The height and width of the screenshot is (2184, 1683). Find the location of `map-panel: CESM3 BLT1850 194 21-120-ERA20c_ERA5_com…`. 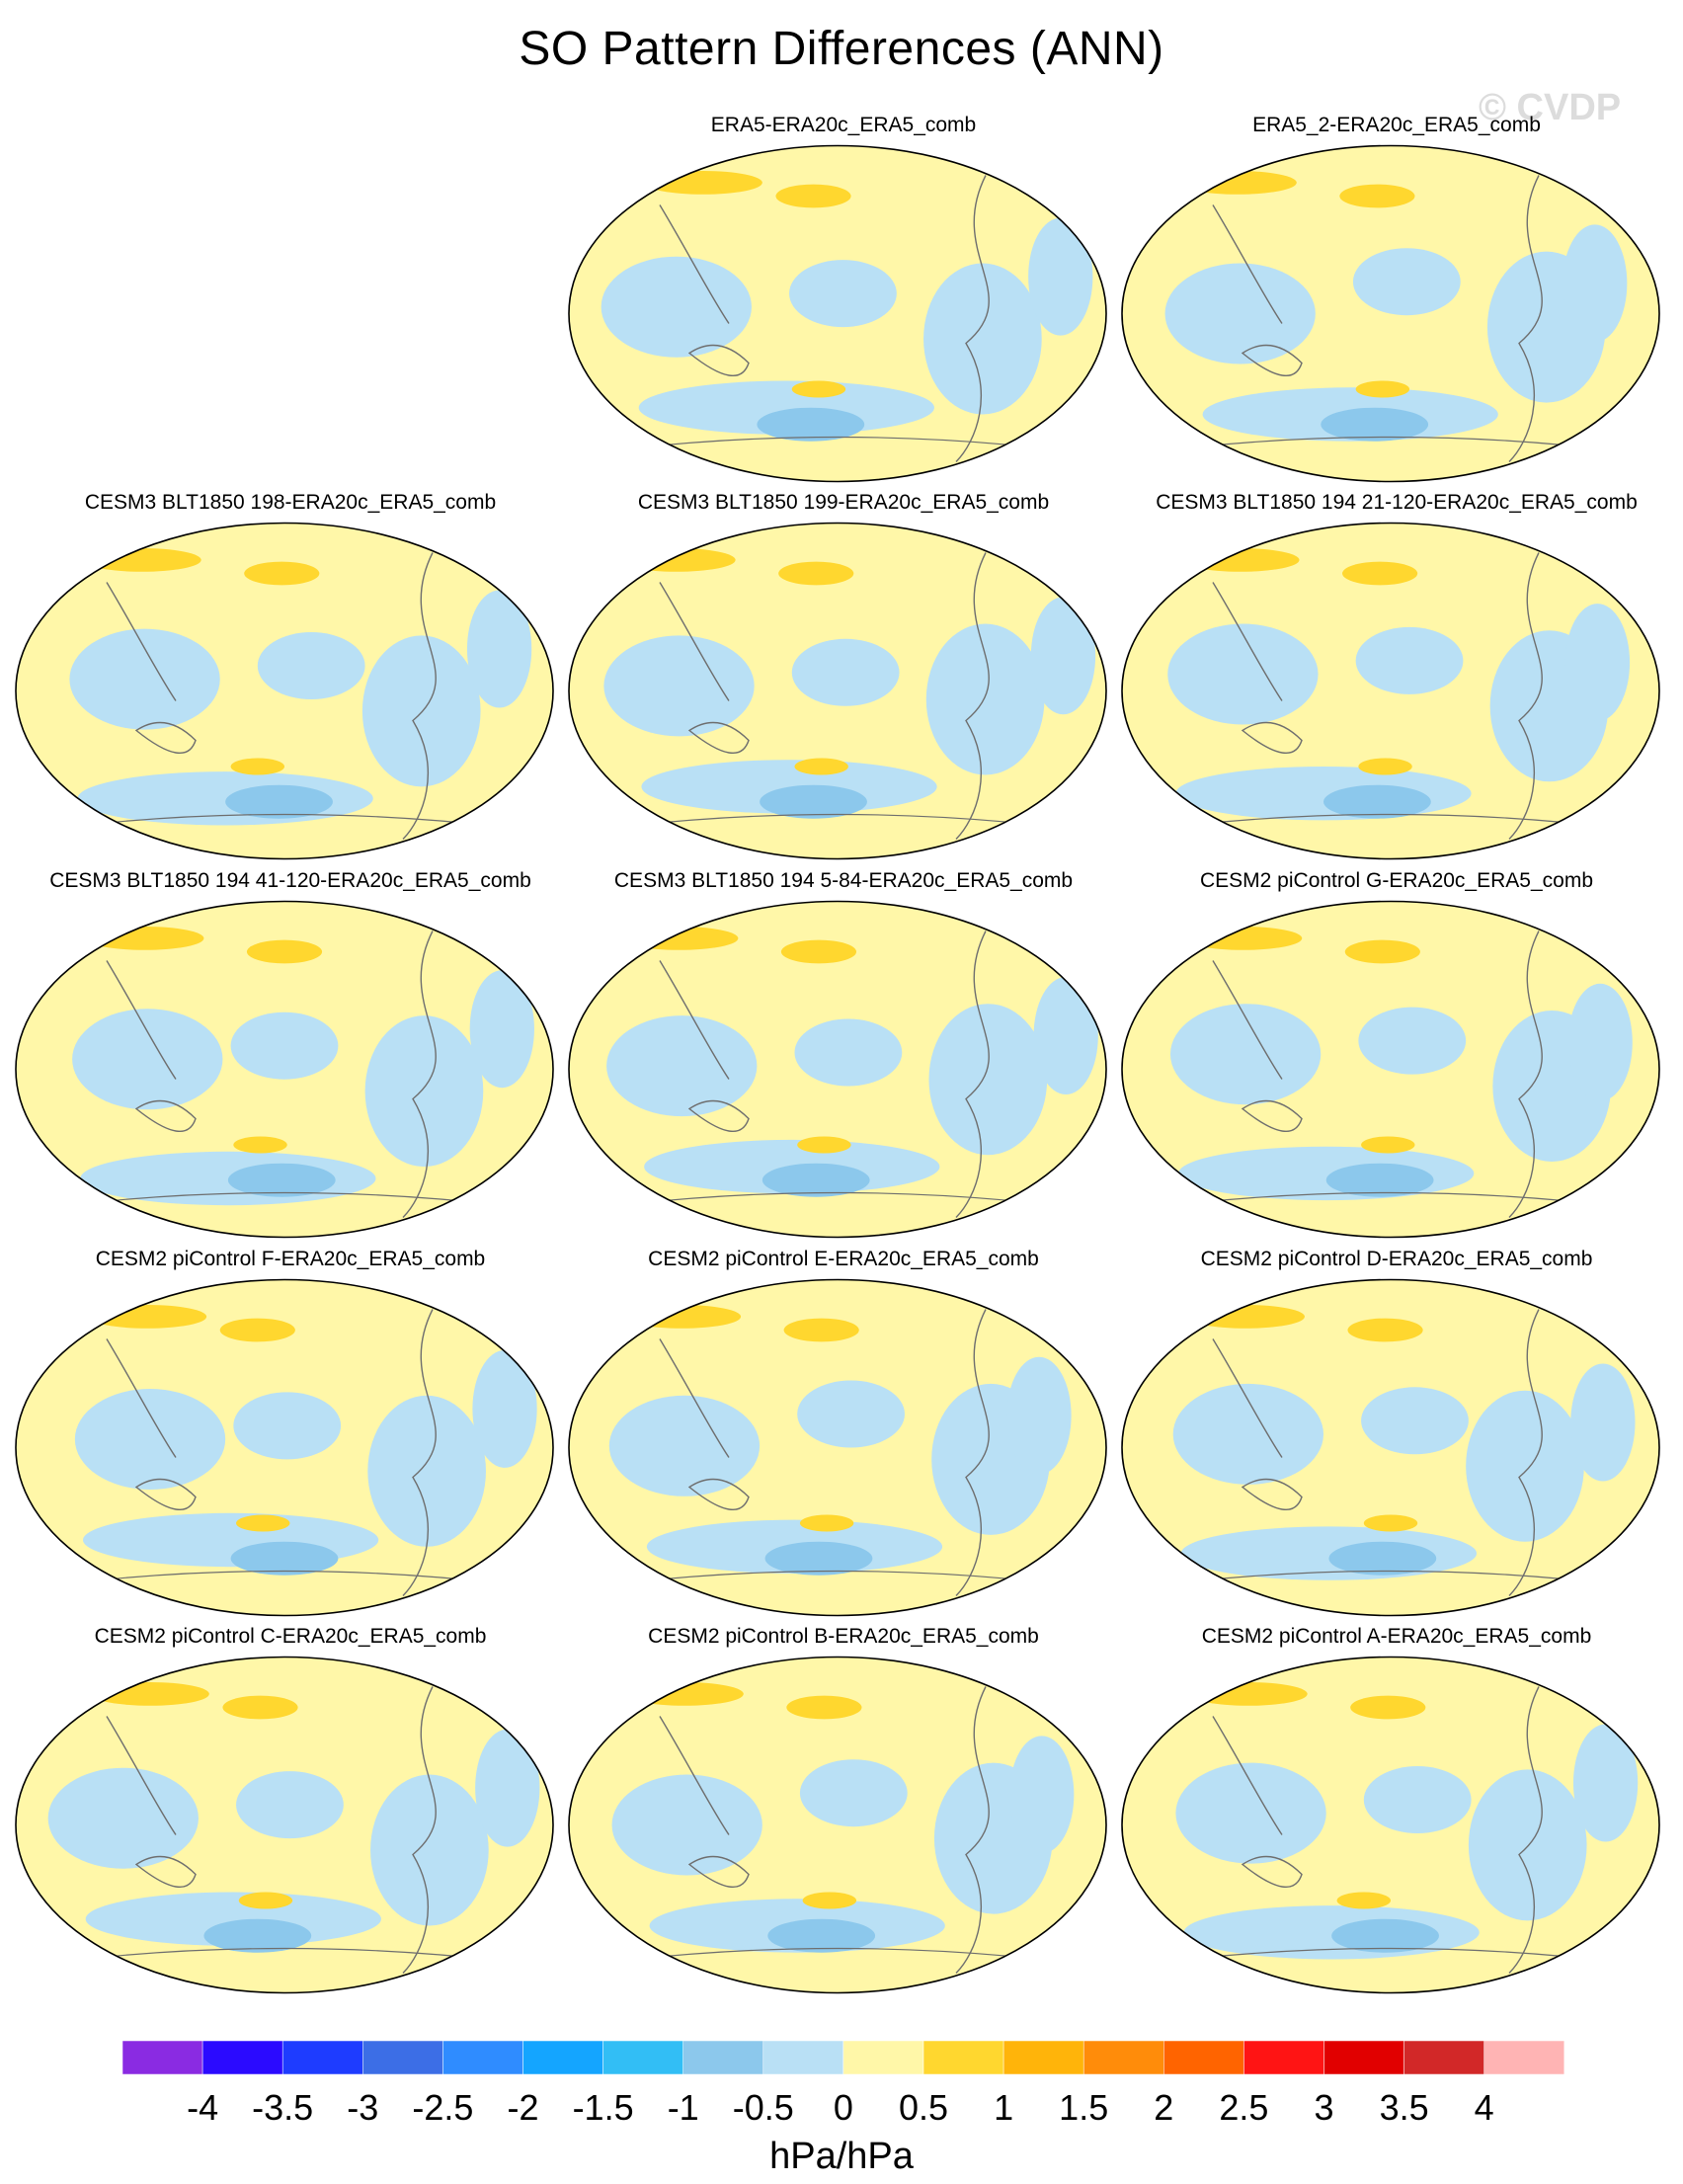

map-panel: CESM3 BLT1850 194 21-120-ERA20c_ERA5_com… is located at coordinates (1396, 681).